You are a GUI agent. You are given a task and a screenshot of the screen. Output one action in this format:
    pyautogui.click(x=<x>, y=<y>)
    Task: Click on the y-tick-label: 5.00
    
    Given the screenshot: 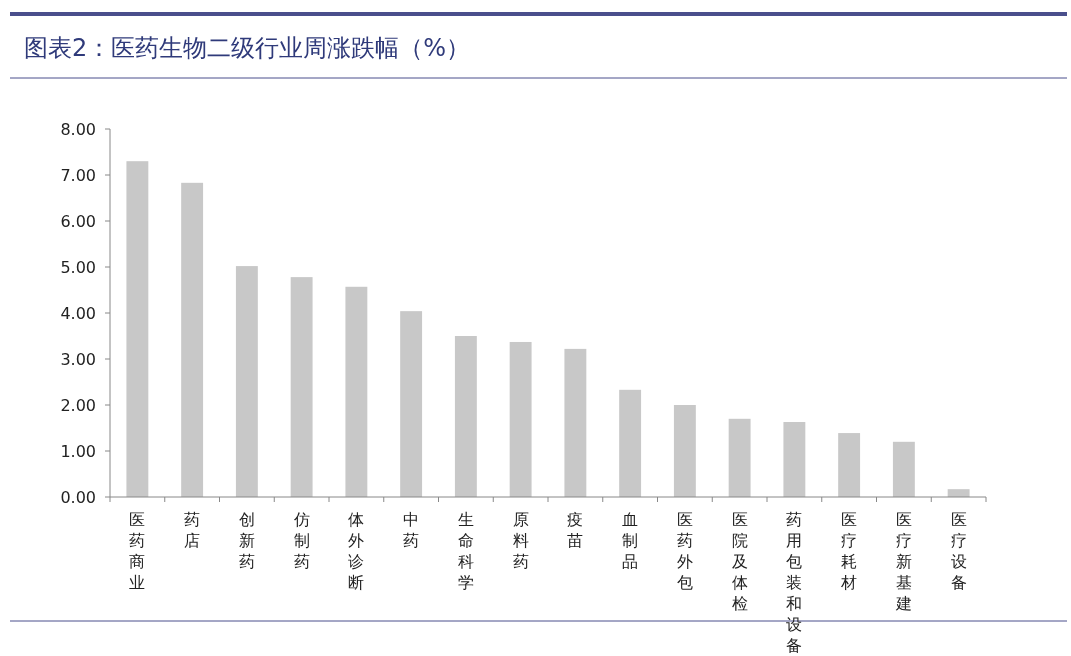 What is the action you would take?
    pyautogui.click(x=78, y=267)
    